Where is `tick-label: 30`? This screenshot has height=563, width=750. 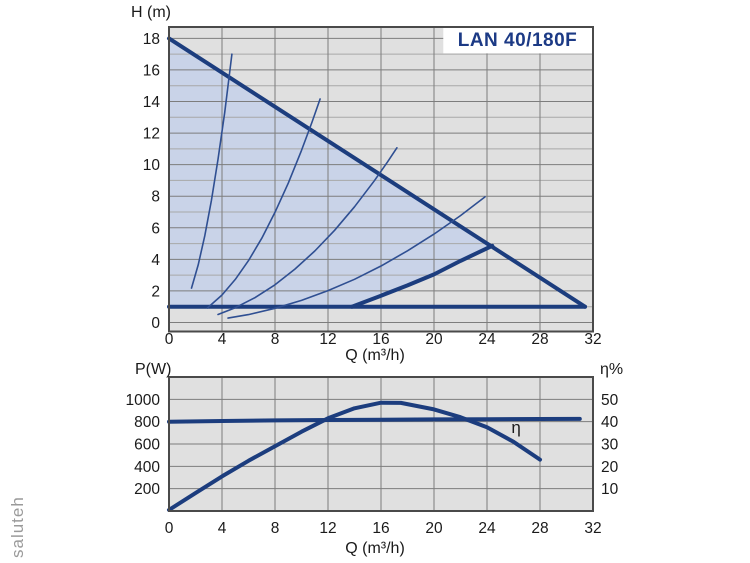
tick-label: 30 is located at coordinates (610, 445).